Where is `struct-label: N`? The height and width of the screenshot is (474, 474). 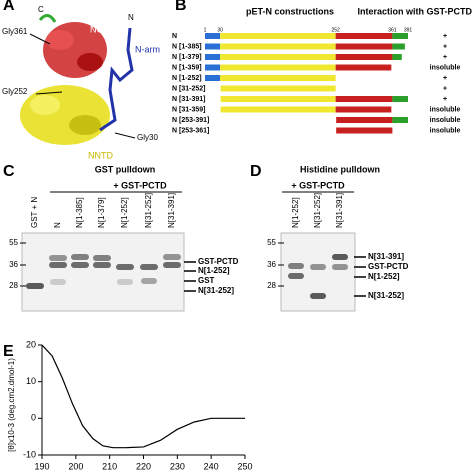 struct-label: N is located at coordinates (131, 17).